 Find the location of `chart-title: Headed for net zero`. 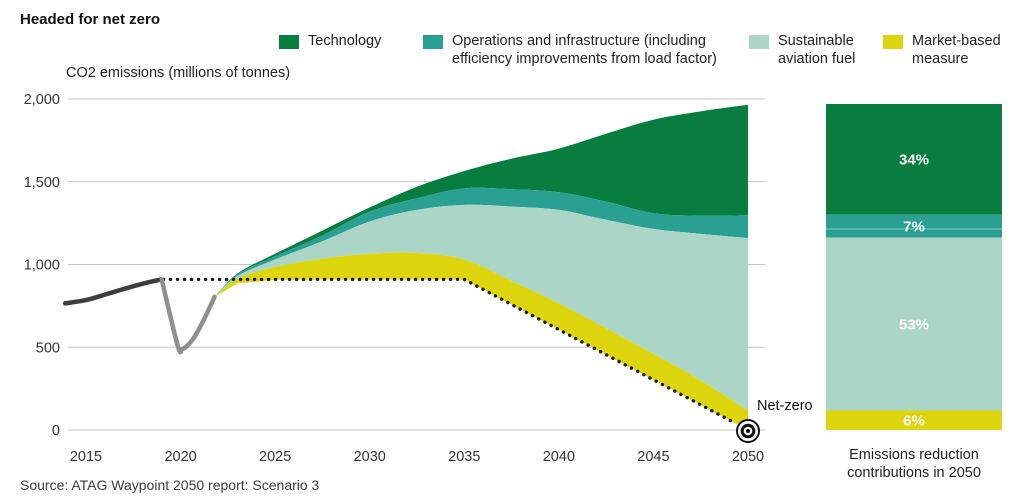

chart-title: Headed for net zero is located at coordinates (90, 19).